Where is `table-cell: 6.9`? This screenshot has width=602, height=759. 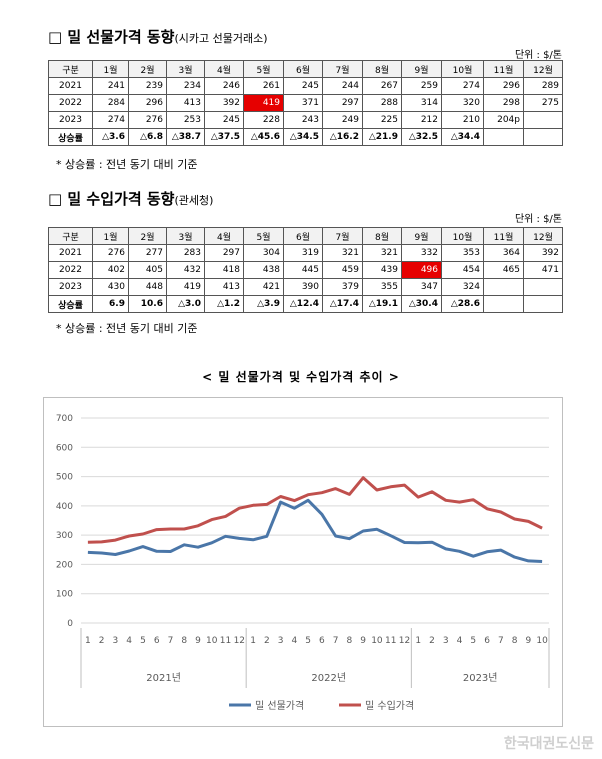
table-cell: 6.9 is located at coordinates (110, 304).